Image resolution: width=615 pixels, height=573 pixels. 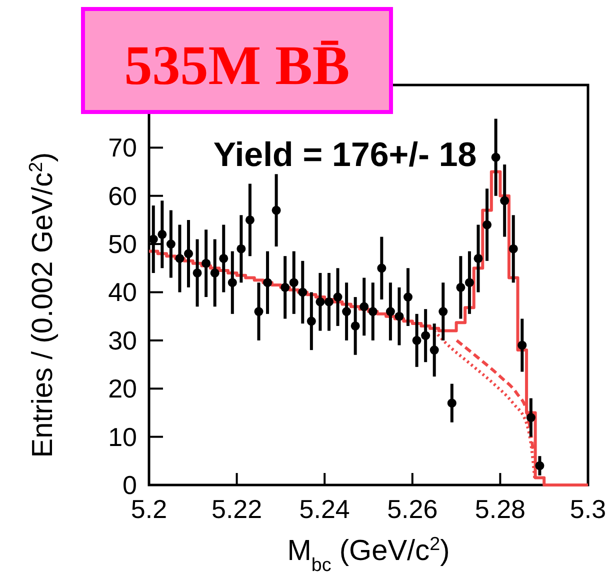 What do you see at coordinates (412, 509) in the screenshot?
I see `x-tick-label: 5.26` at bounding box center [412, 509].